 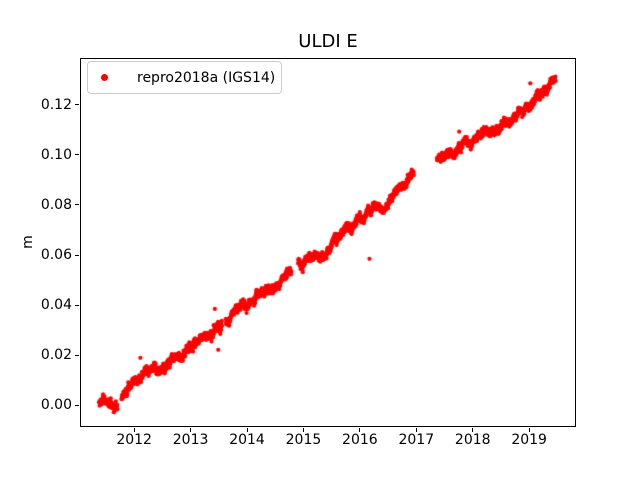 I want to click on x-tick-label-2015: 2015, so click(x=303, y=440).